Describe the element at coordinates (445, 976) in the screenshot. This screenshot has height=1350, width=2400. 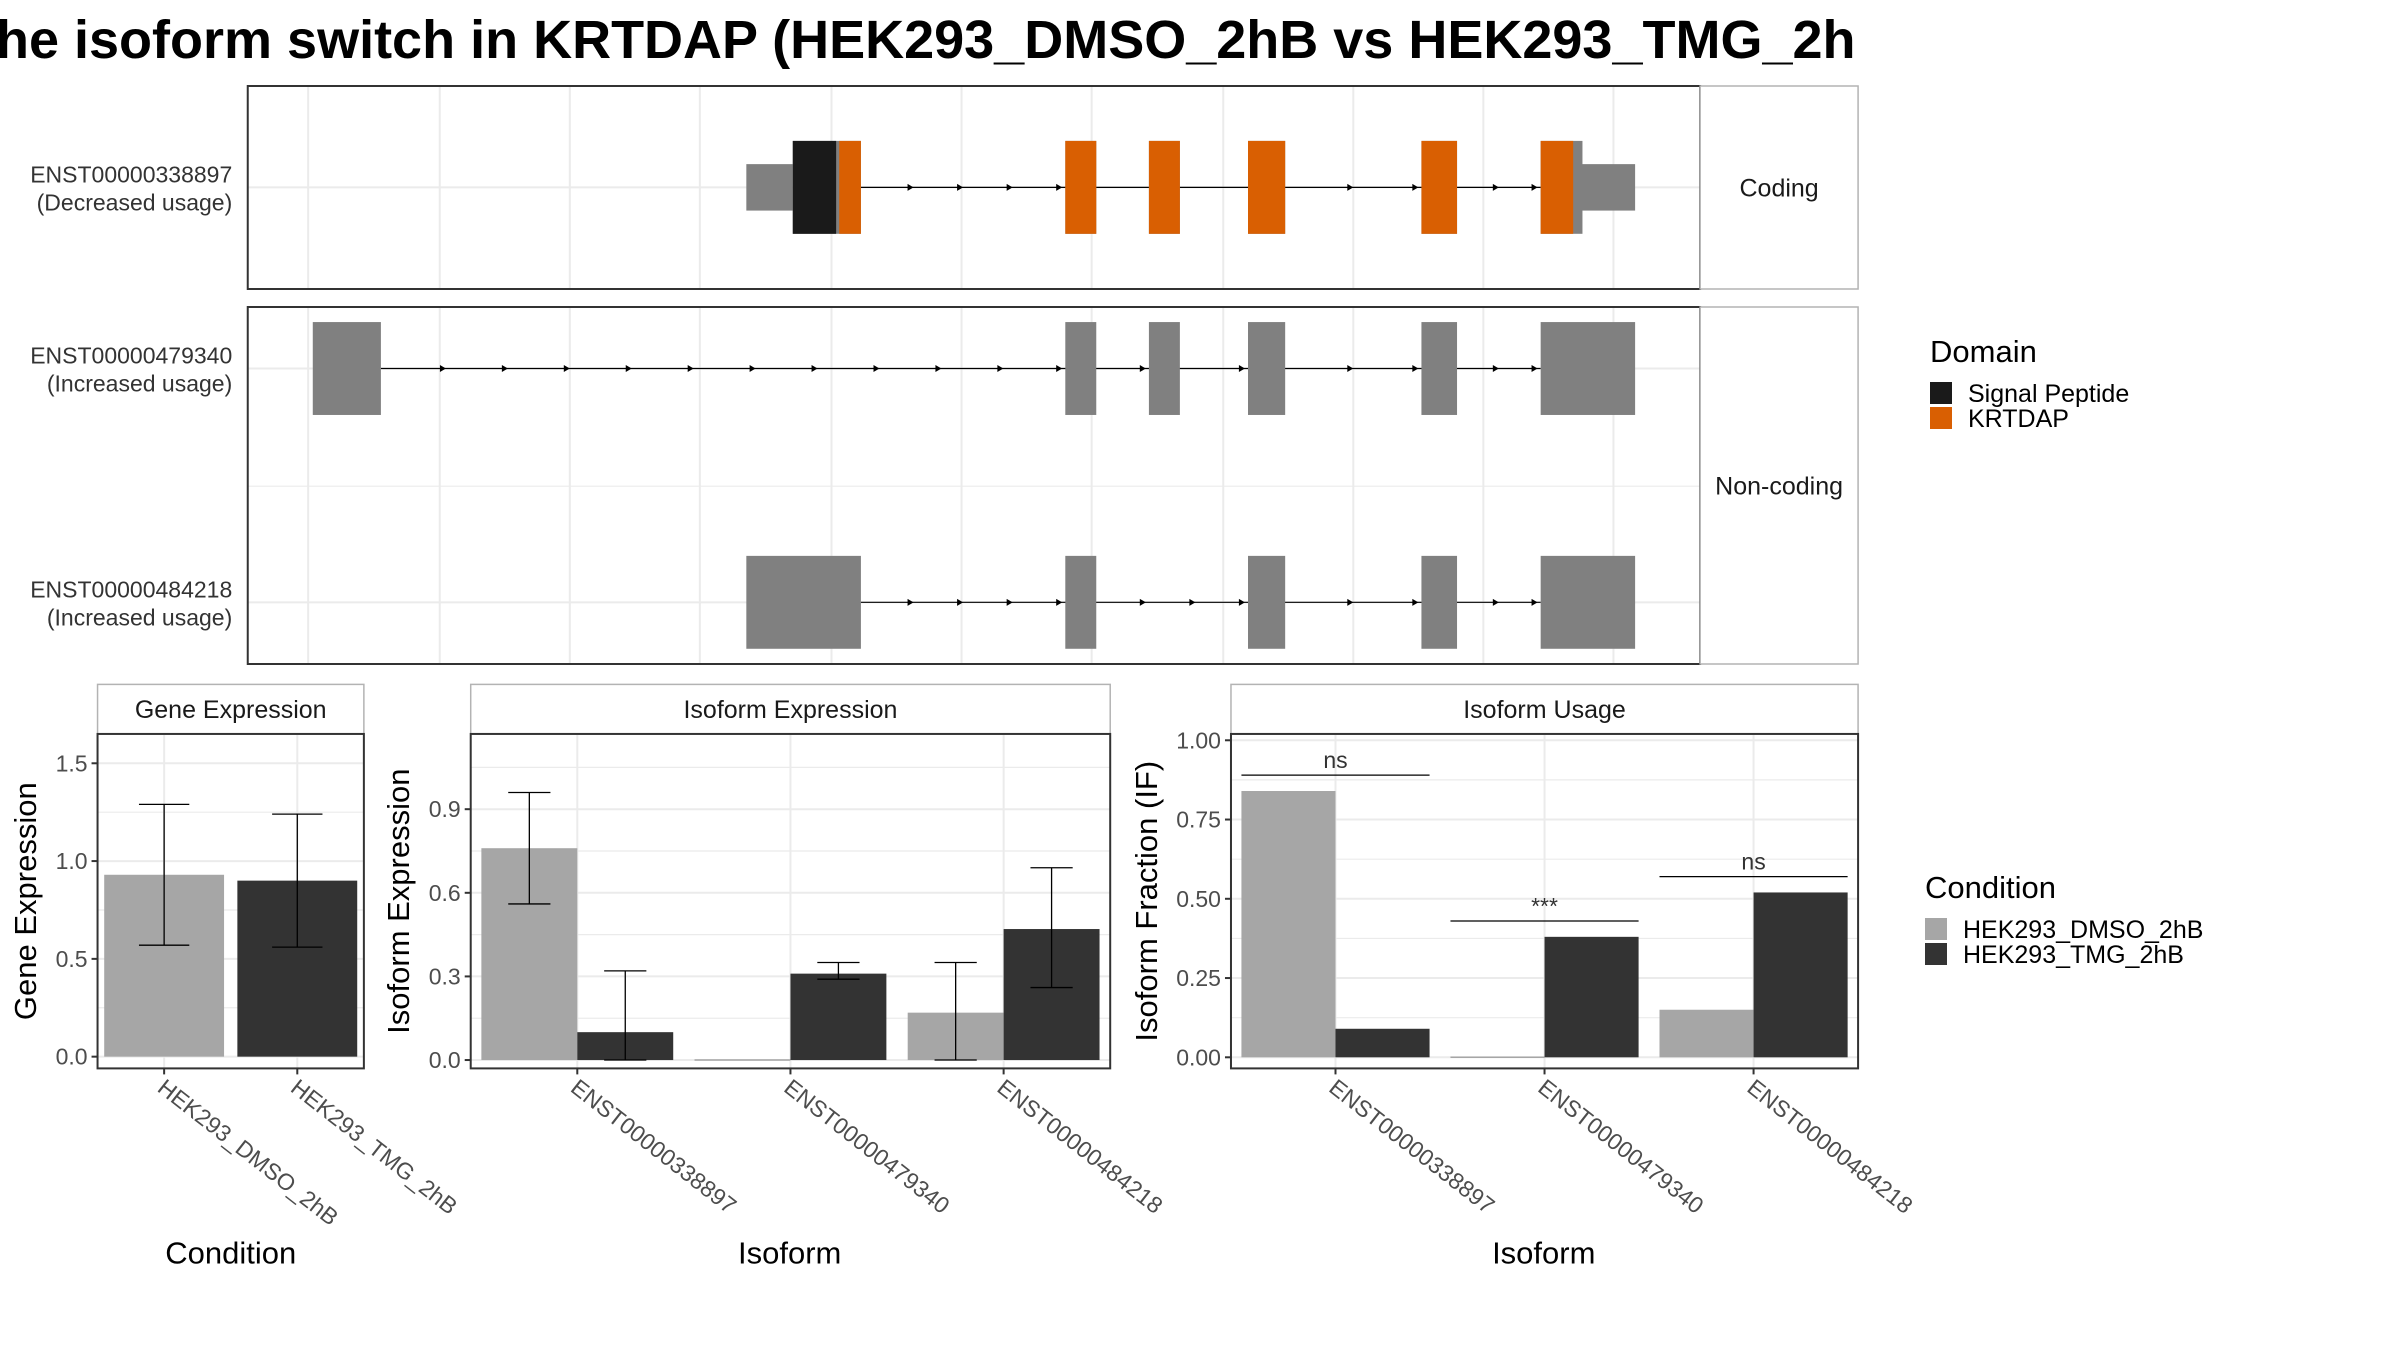
I see `y-tick-label: 0.3` at that location.